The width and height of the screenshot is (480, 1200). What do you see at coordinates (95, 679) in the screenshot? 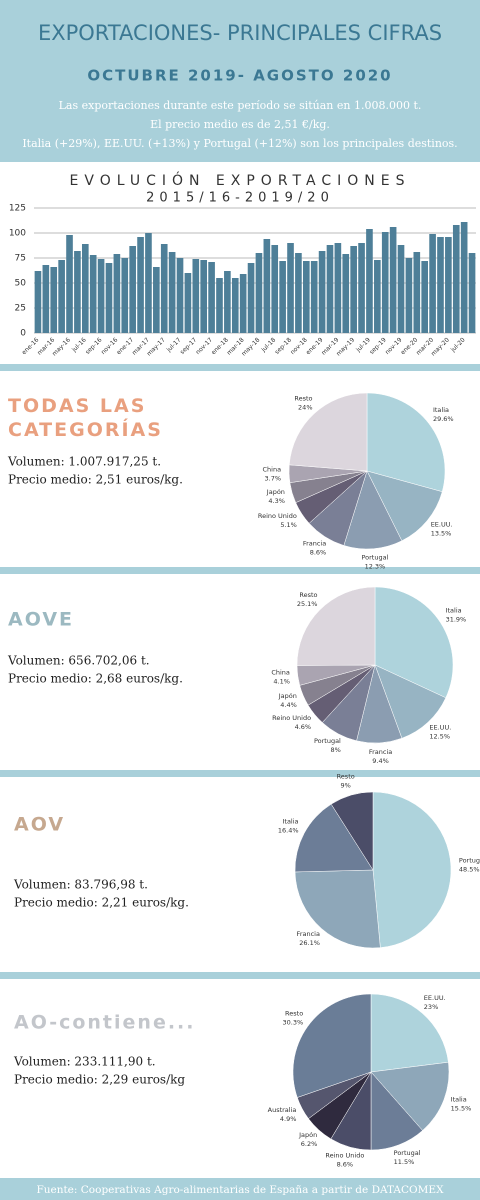
I see `price: Precio medio: 2,68 euros/kg.` at bounding box center [95, 679].